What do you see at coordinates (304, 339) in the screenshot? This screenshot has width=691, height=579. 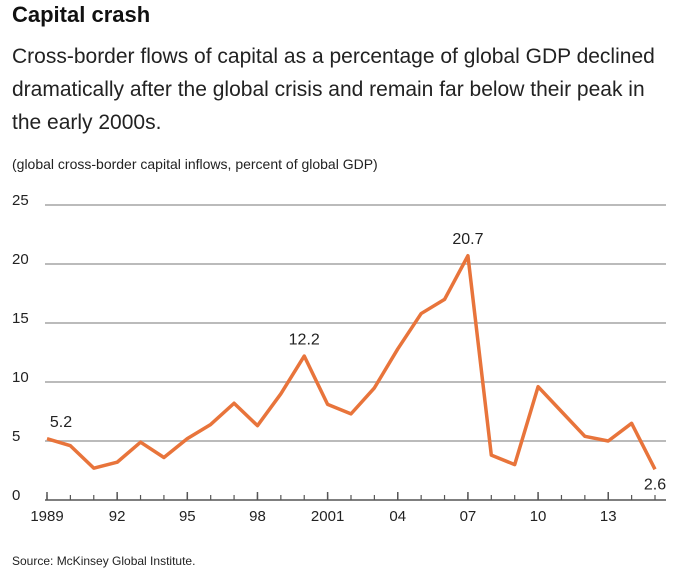 I see `data-label: 12.2` at bounding box center [304, 339].